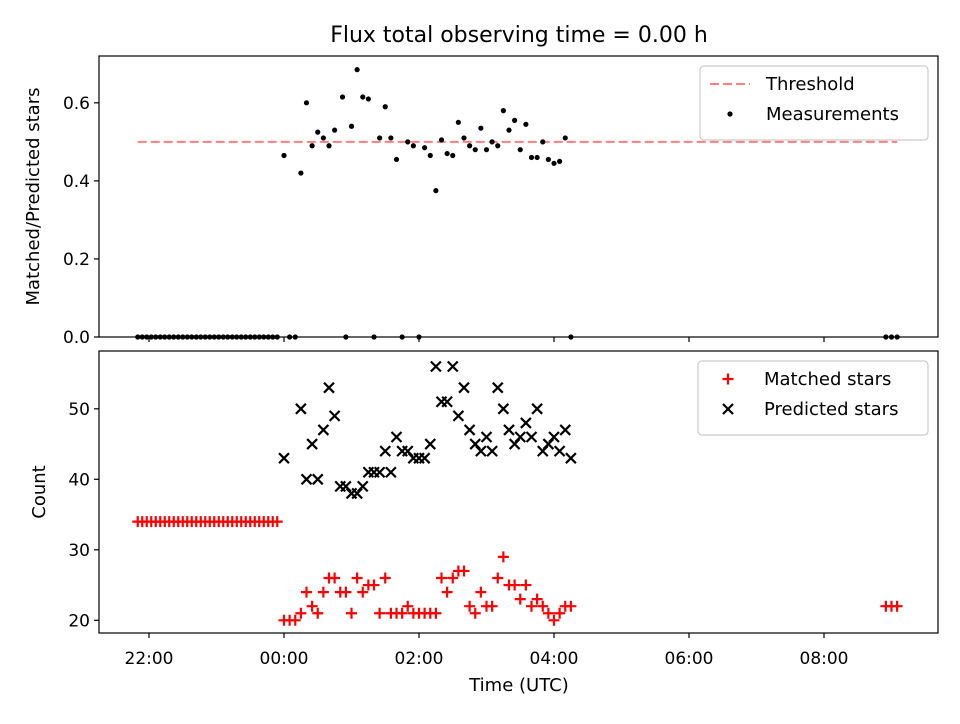 The height and width of the screenshot is (724, 960). Describe the element at coordinates (728, 379) in the screenshot. I see `legend-swatch` at that location.